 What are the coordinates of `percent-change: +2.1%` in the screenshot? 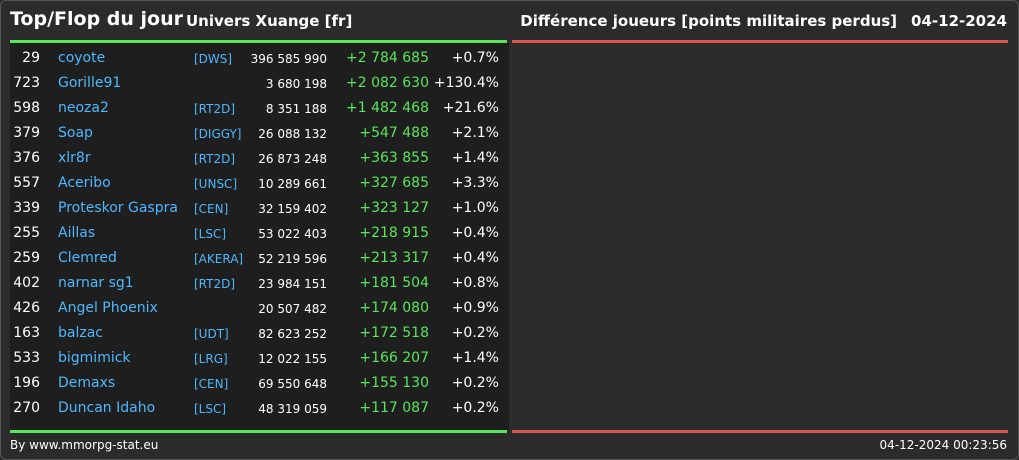 It's located at (475, 133).